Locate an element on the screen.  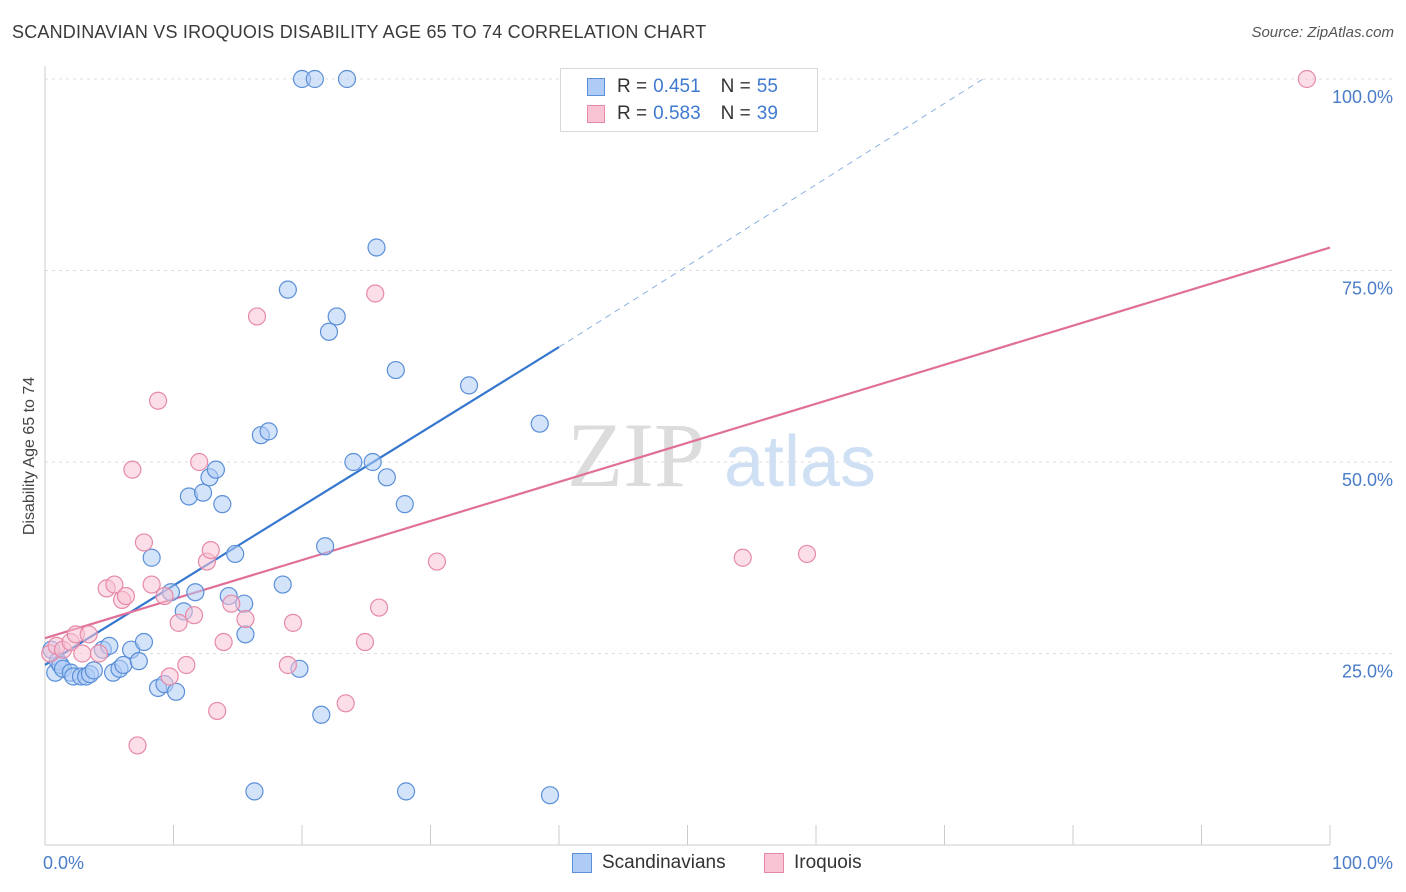
bottom-legend-iroquois: Iroquois is located at coordinates (813, 863).